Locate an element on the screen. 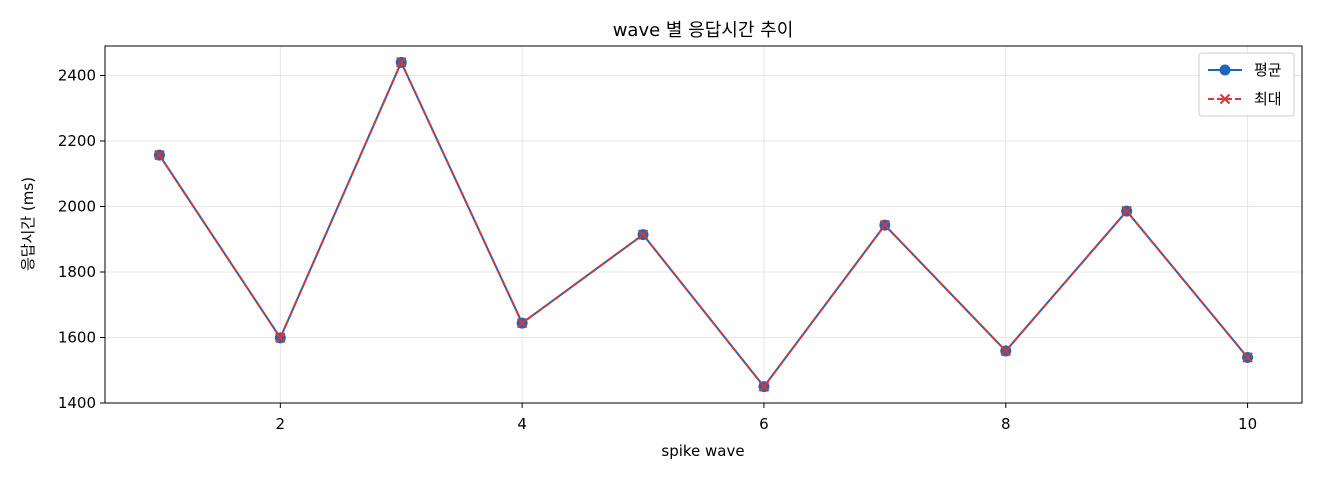 The image size is (1320, 480). y-tick-label: 2000 is located at coordinates (77, 206).